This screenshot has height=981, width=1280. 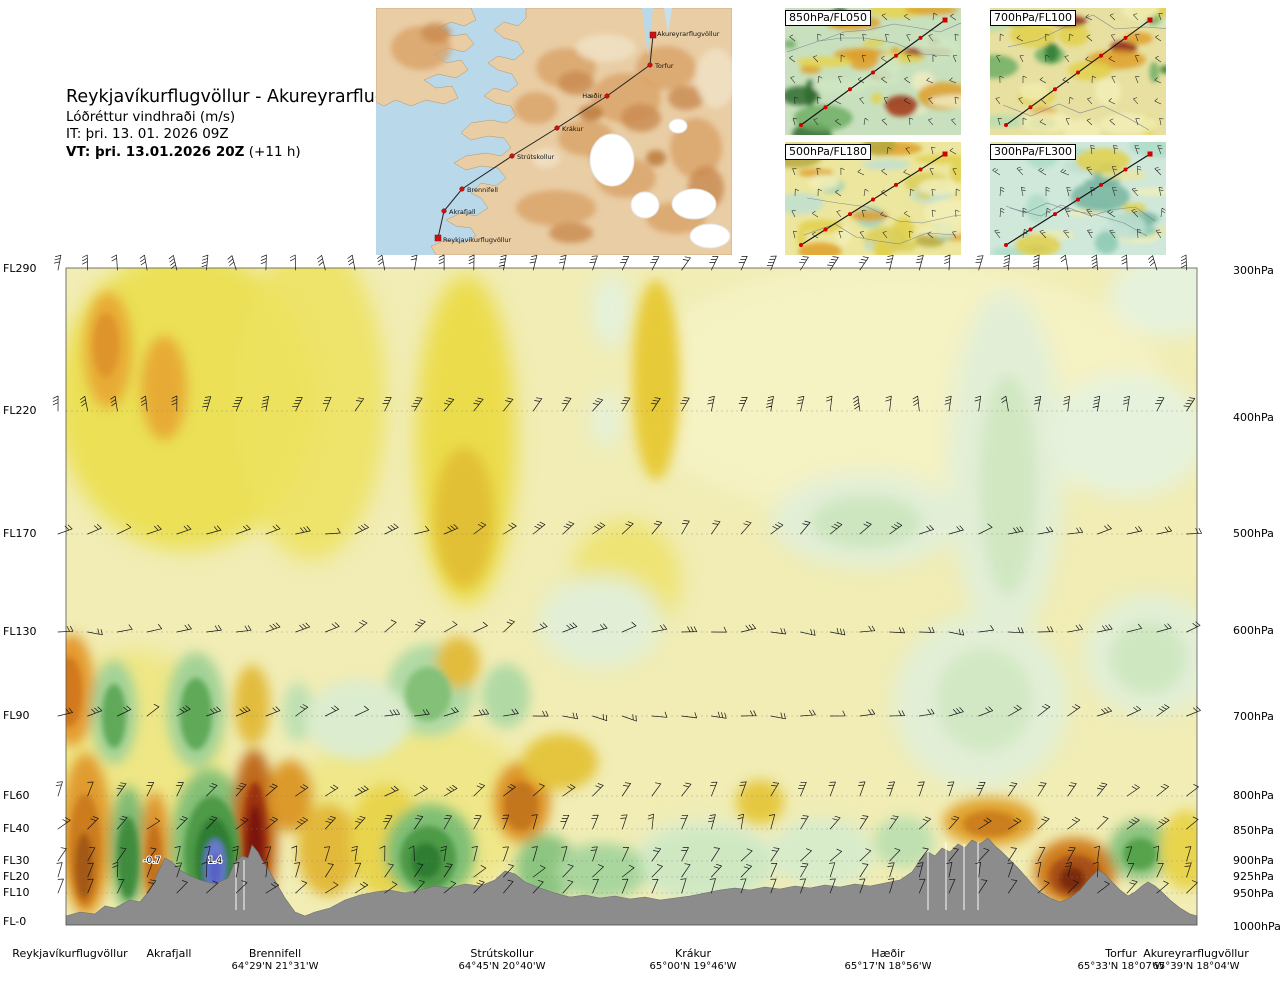 I want to click on valid-time: VT: þri. 13.01.2026 20Z (+11 h), so click(x=250, y=153).